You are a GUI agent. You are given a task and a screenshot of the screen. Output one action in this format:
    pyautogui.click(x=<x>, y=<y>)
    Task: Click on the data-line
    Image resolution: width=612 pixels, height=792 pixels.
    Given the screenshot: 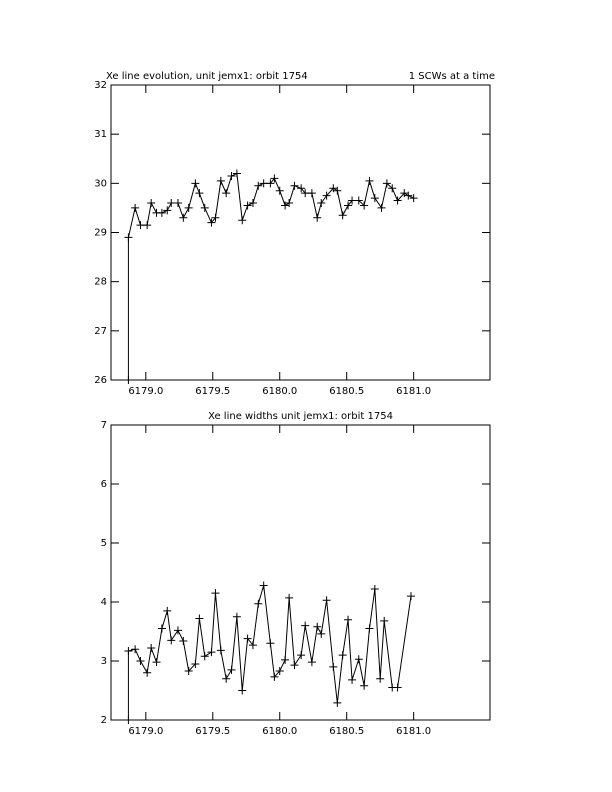 What is the action you would take?
    pyautogui.click(x=269, y=652)
    